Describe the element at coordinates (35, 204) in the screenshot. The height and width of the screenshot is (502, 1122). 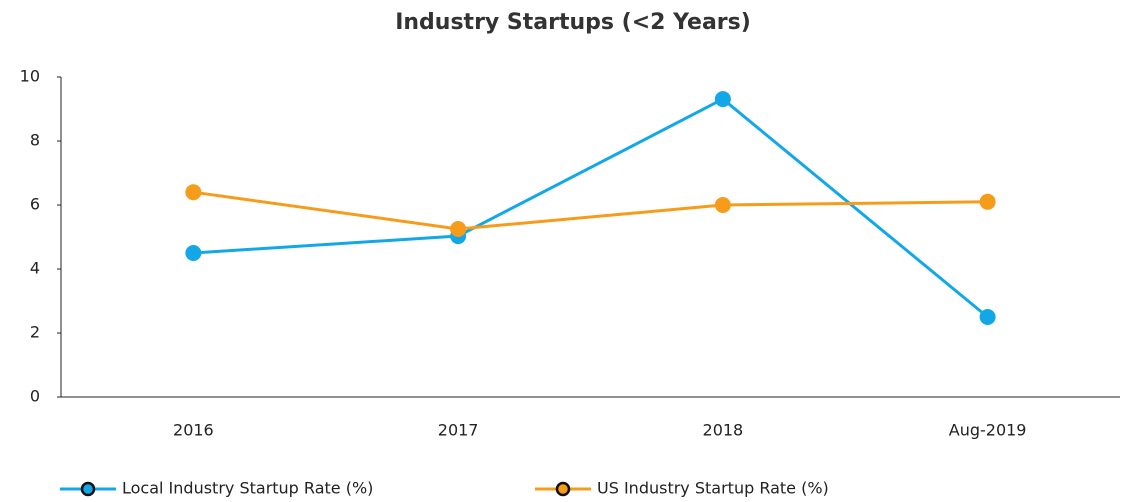
I see `y-tick-label: 6` at that location.